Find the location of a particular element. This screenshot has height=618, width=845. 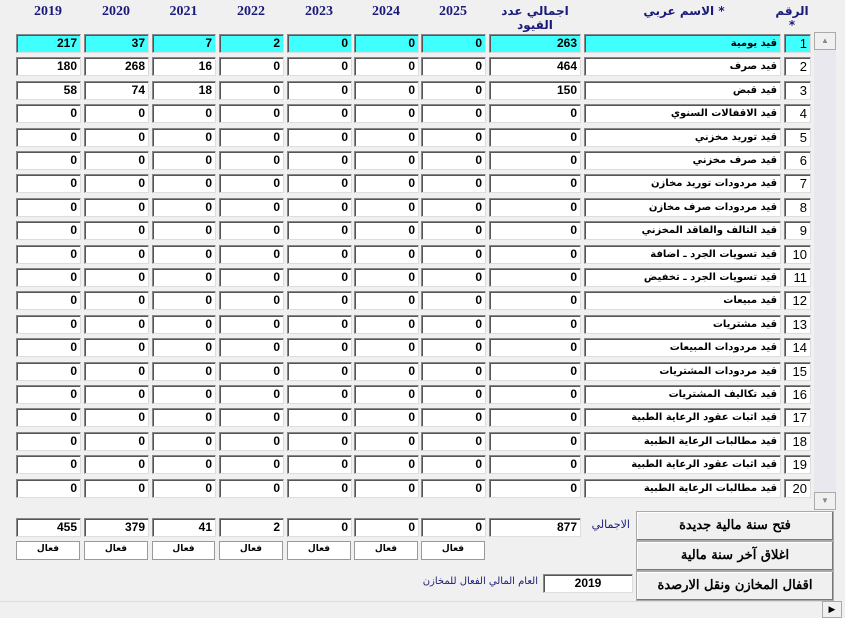

row-number-field: 7 is located at coordinates (797, 183).